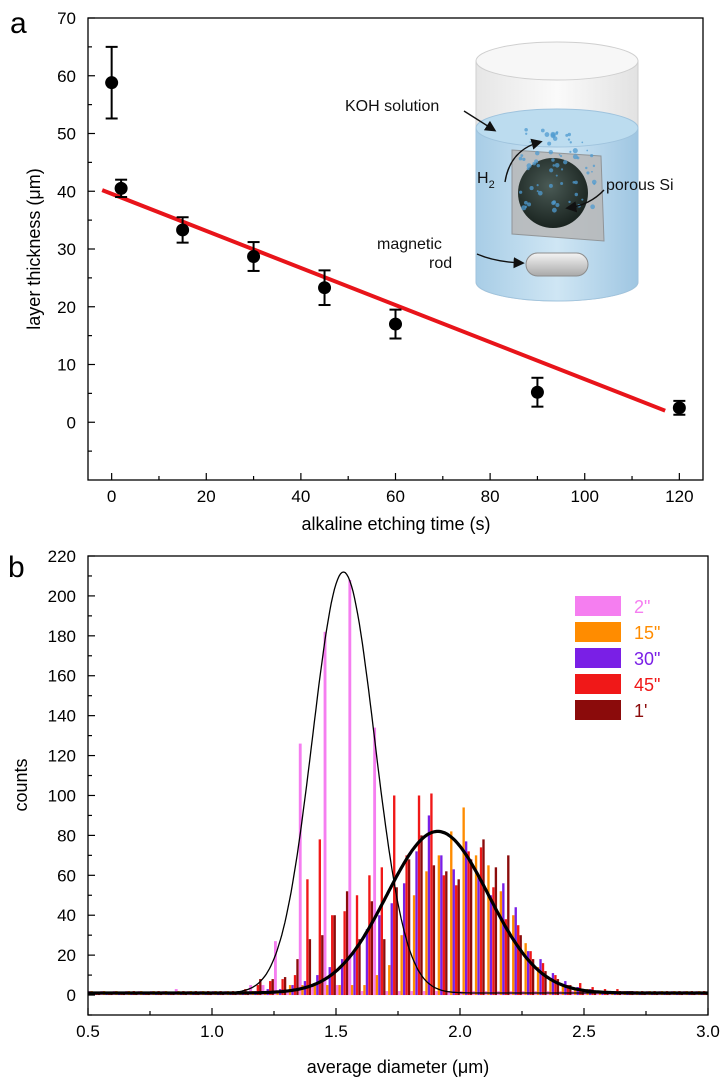 This screenshot has height=1086, width=727. Describe the element at coordinates (647, 659) in the screenshot. I see `legend-label: 30"` at that location.